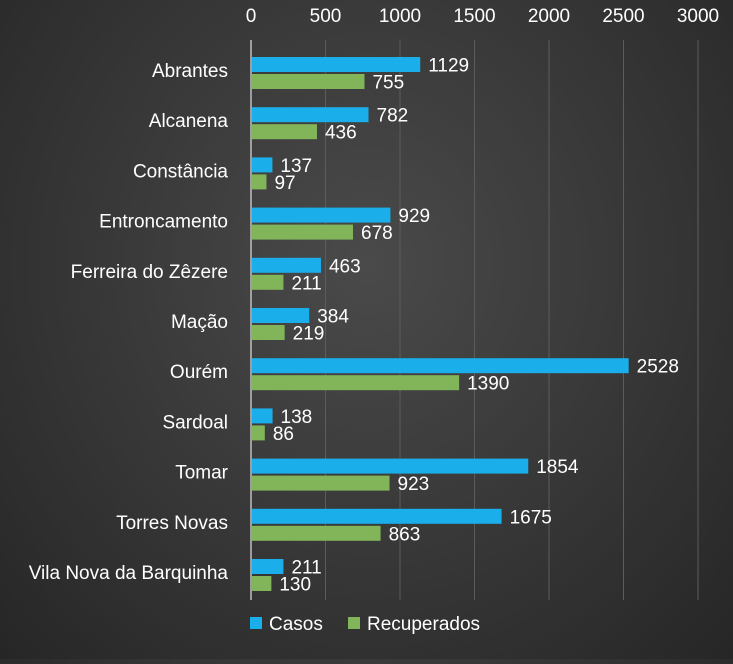 This screenshot has width=733, height=664. What do you see at coordinates (297, 417) in the screenshot?
I see `data-label: 138` at bounding box center [297, 417].